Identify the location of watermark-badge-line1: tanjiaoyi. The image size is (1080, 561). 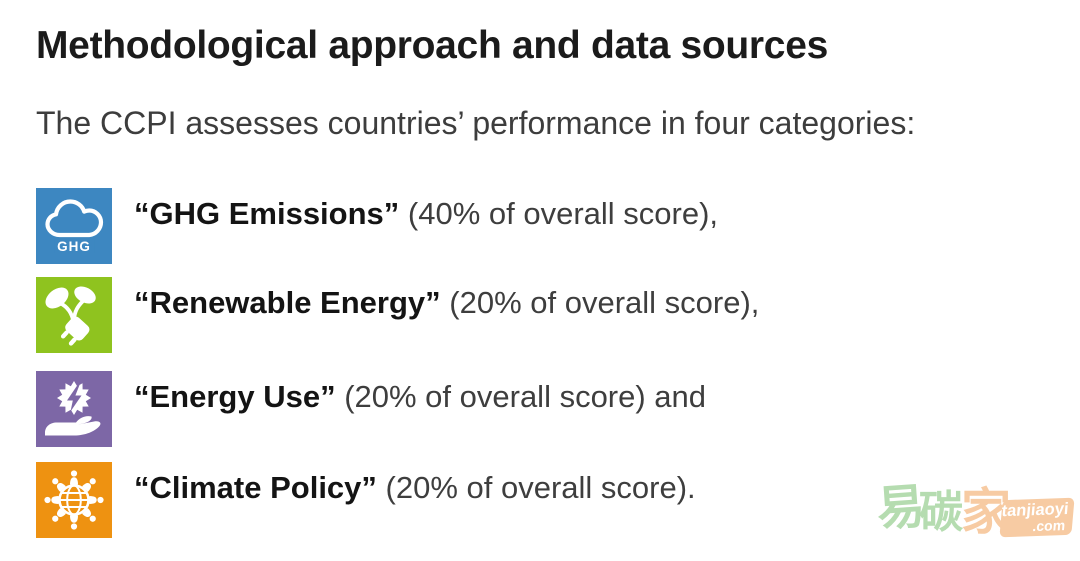
(1035, 510).